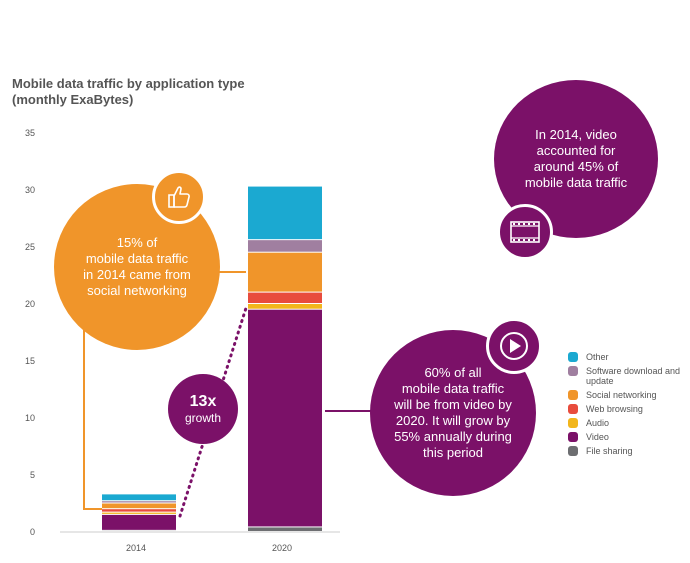  I want to click on annotation-video2014-line: accounted for, so click(576, 150).